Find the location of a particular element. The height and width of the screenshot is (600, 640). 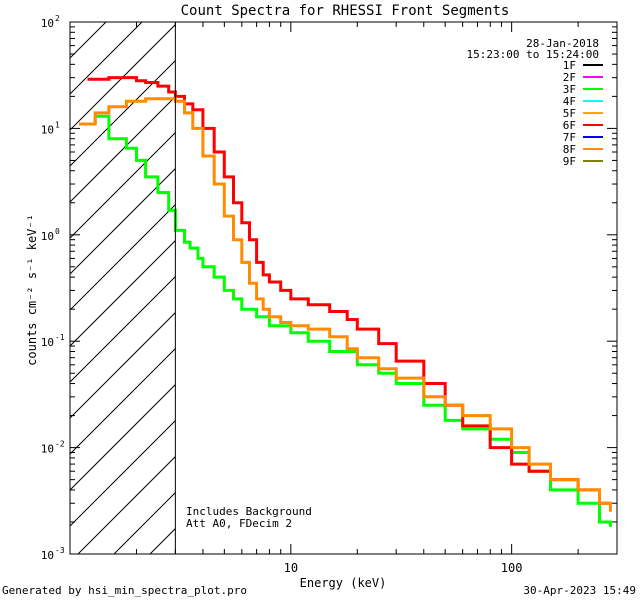

excluded-energy-hatch is located at coordinates (122, 288).